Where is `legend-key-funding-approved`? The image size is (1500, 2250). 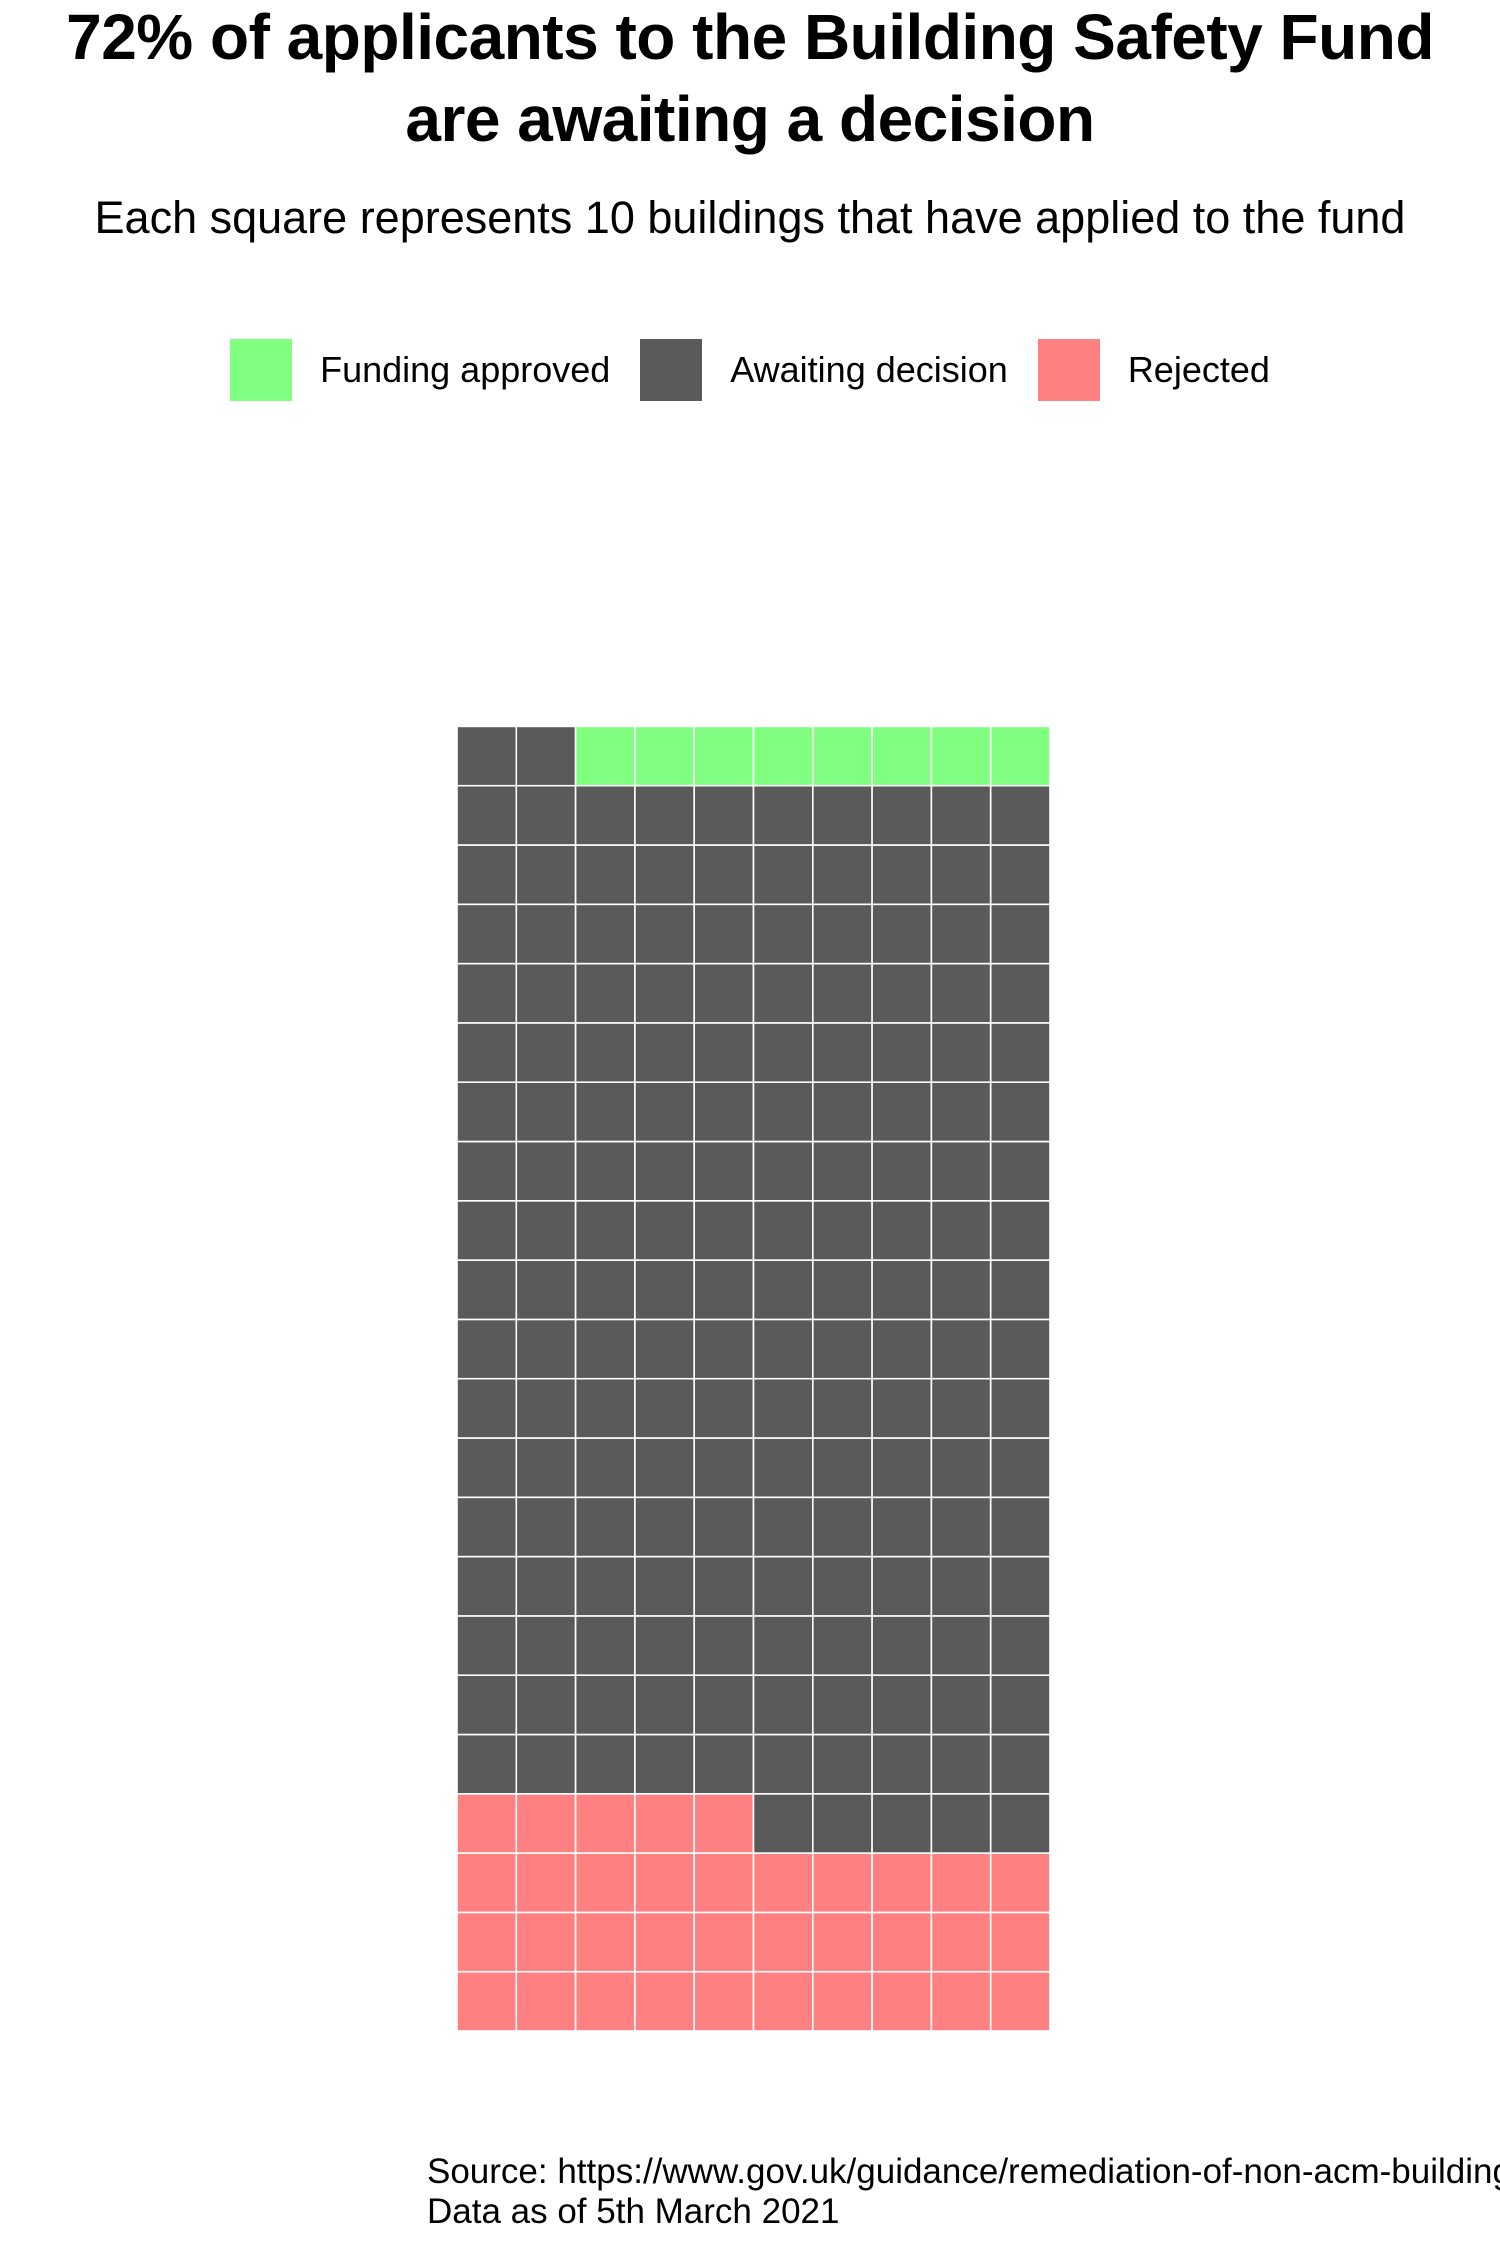 legend-key-funding-approved is located at coordinates (261, 370).